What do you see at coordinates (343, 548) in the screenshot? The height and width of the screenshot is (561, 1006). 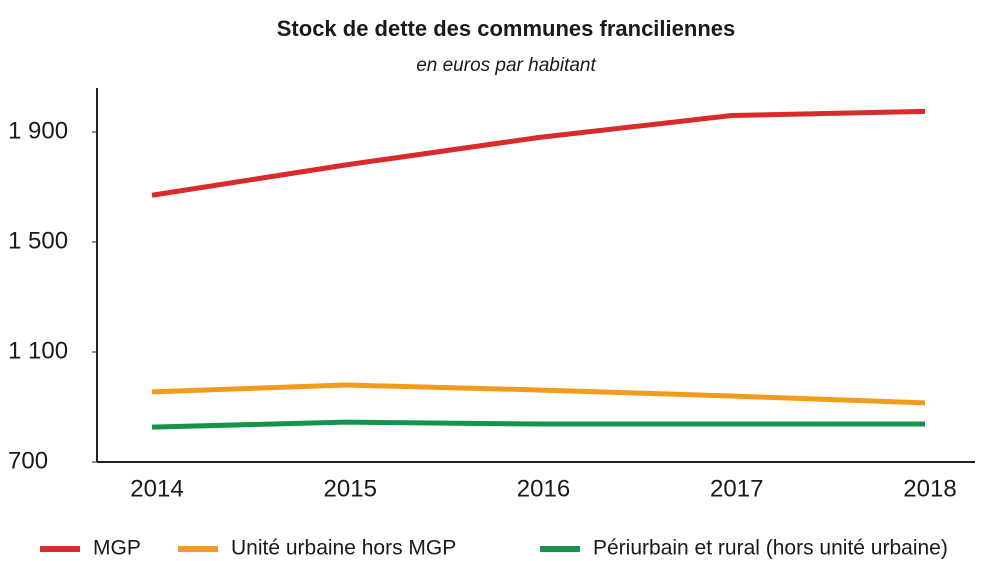 I see `legend-label: Unité urbaine hors MGP` at bounding box center [343, 548].